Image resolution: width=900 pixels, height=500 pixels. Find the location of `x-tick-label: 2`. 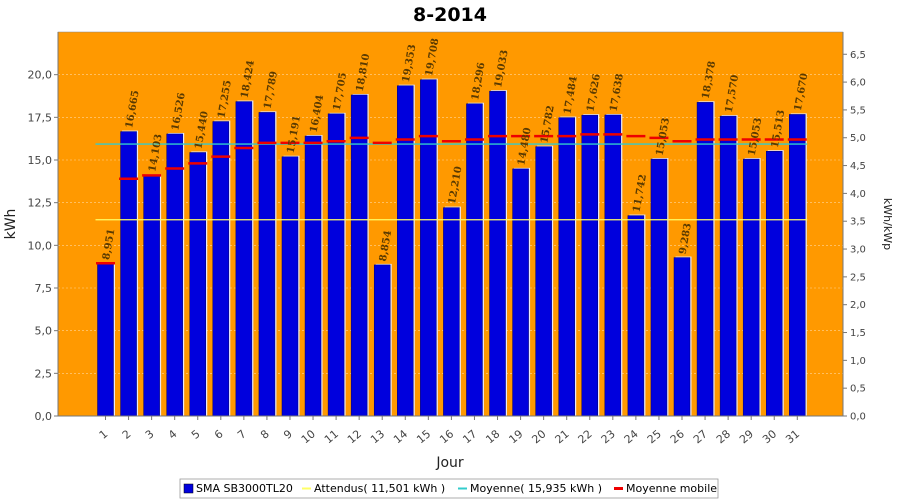

x-tick-label: 2 is located at coordinates (127, 434).